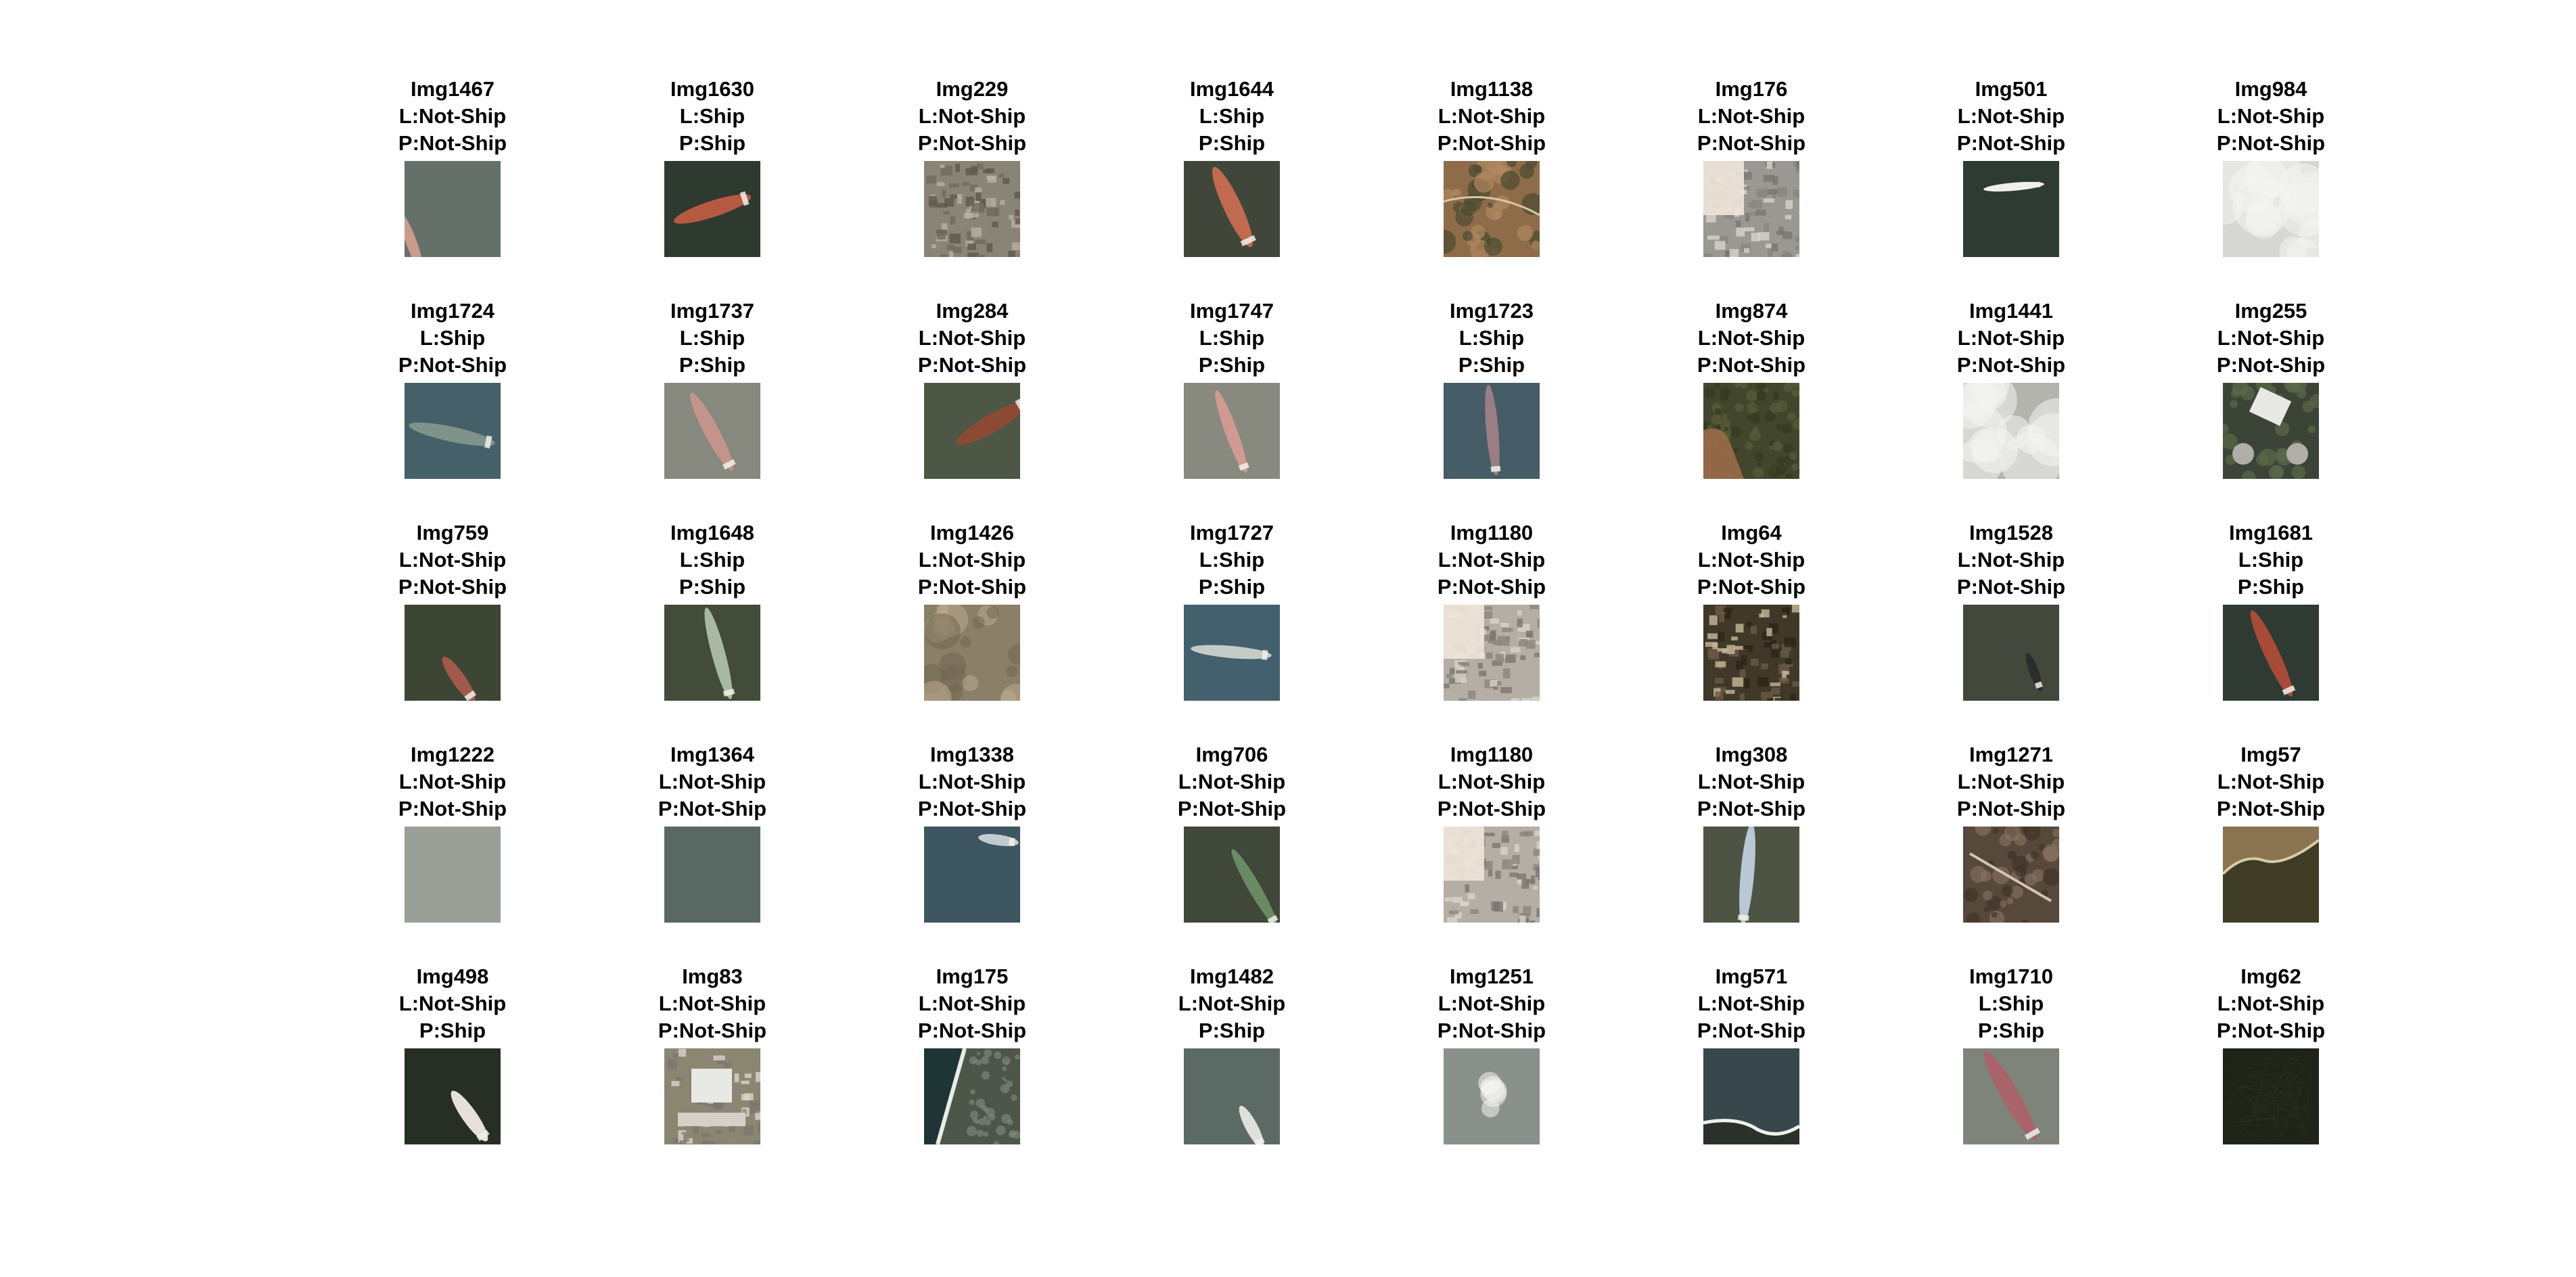 Image resolution: width=2576 pixels, height=1277 pixels. I want to click on tile-image-id: Img984, so click(2270, 89).